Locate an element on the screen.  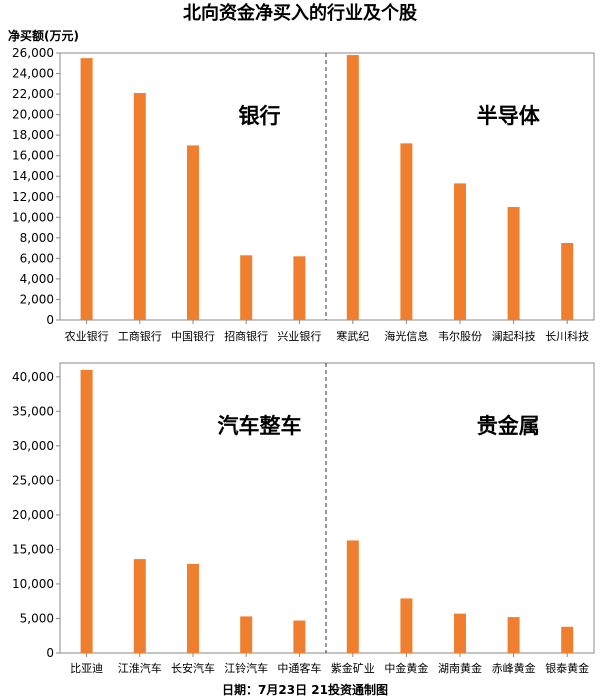
y-tick-label: 12,000 is located at coordinates (33, 197).